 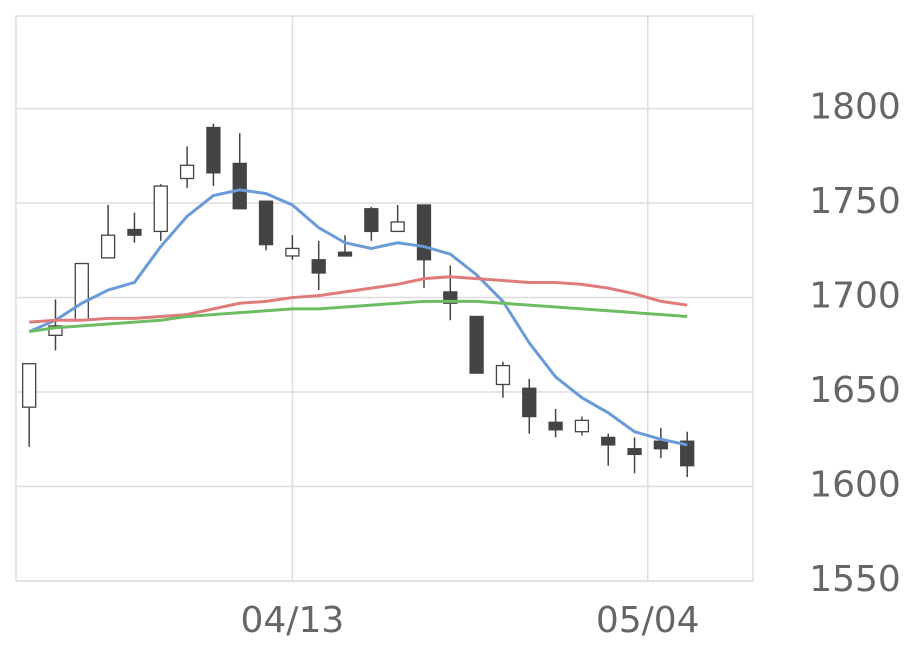 What do you see at coordinates (648, 620) in the screenshot?
I see `x-tick-label: 05/04` at bounding box center [648, 620].